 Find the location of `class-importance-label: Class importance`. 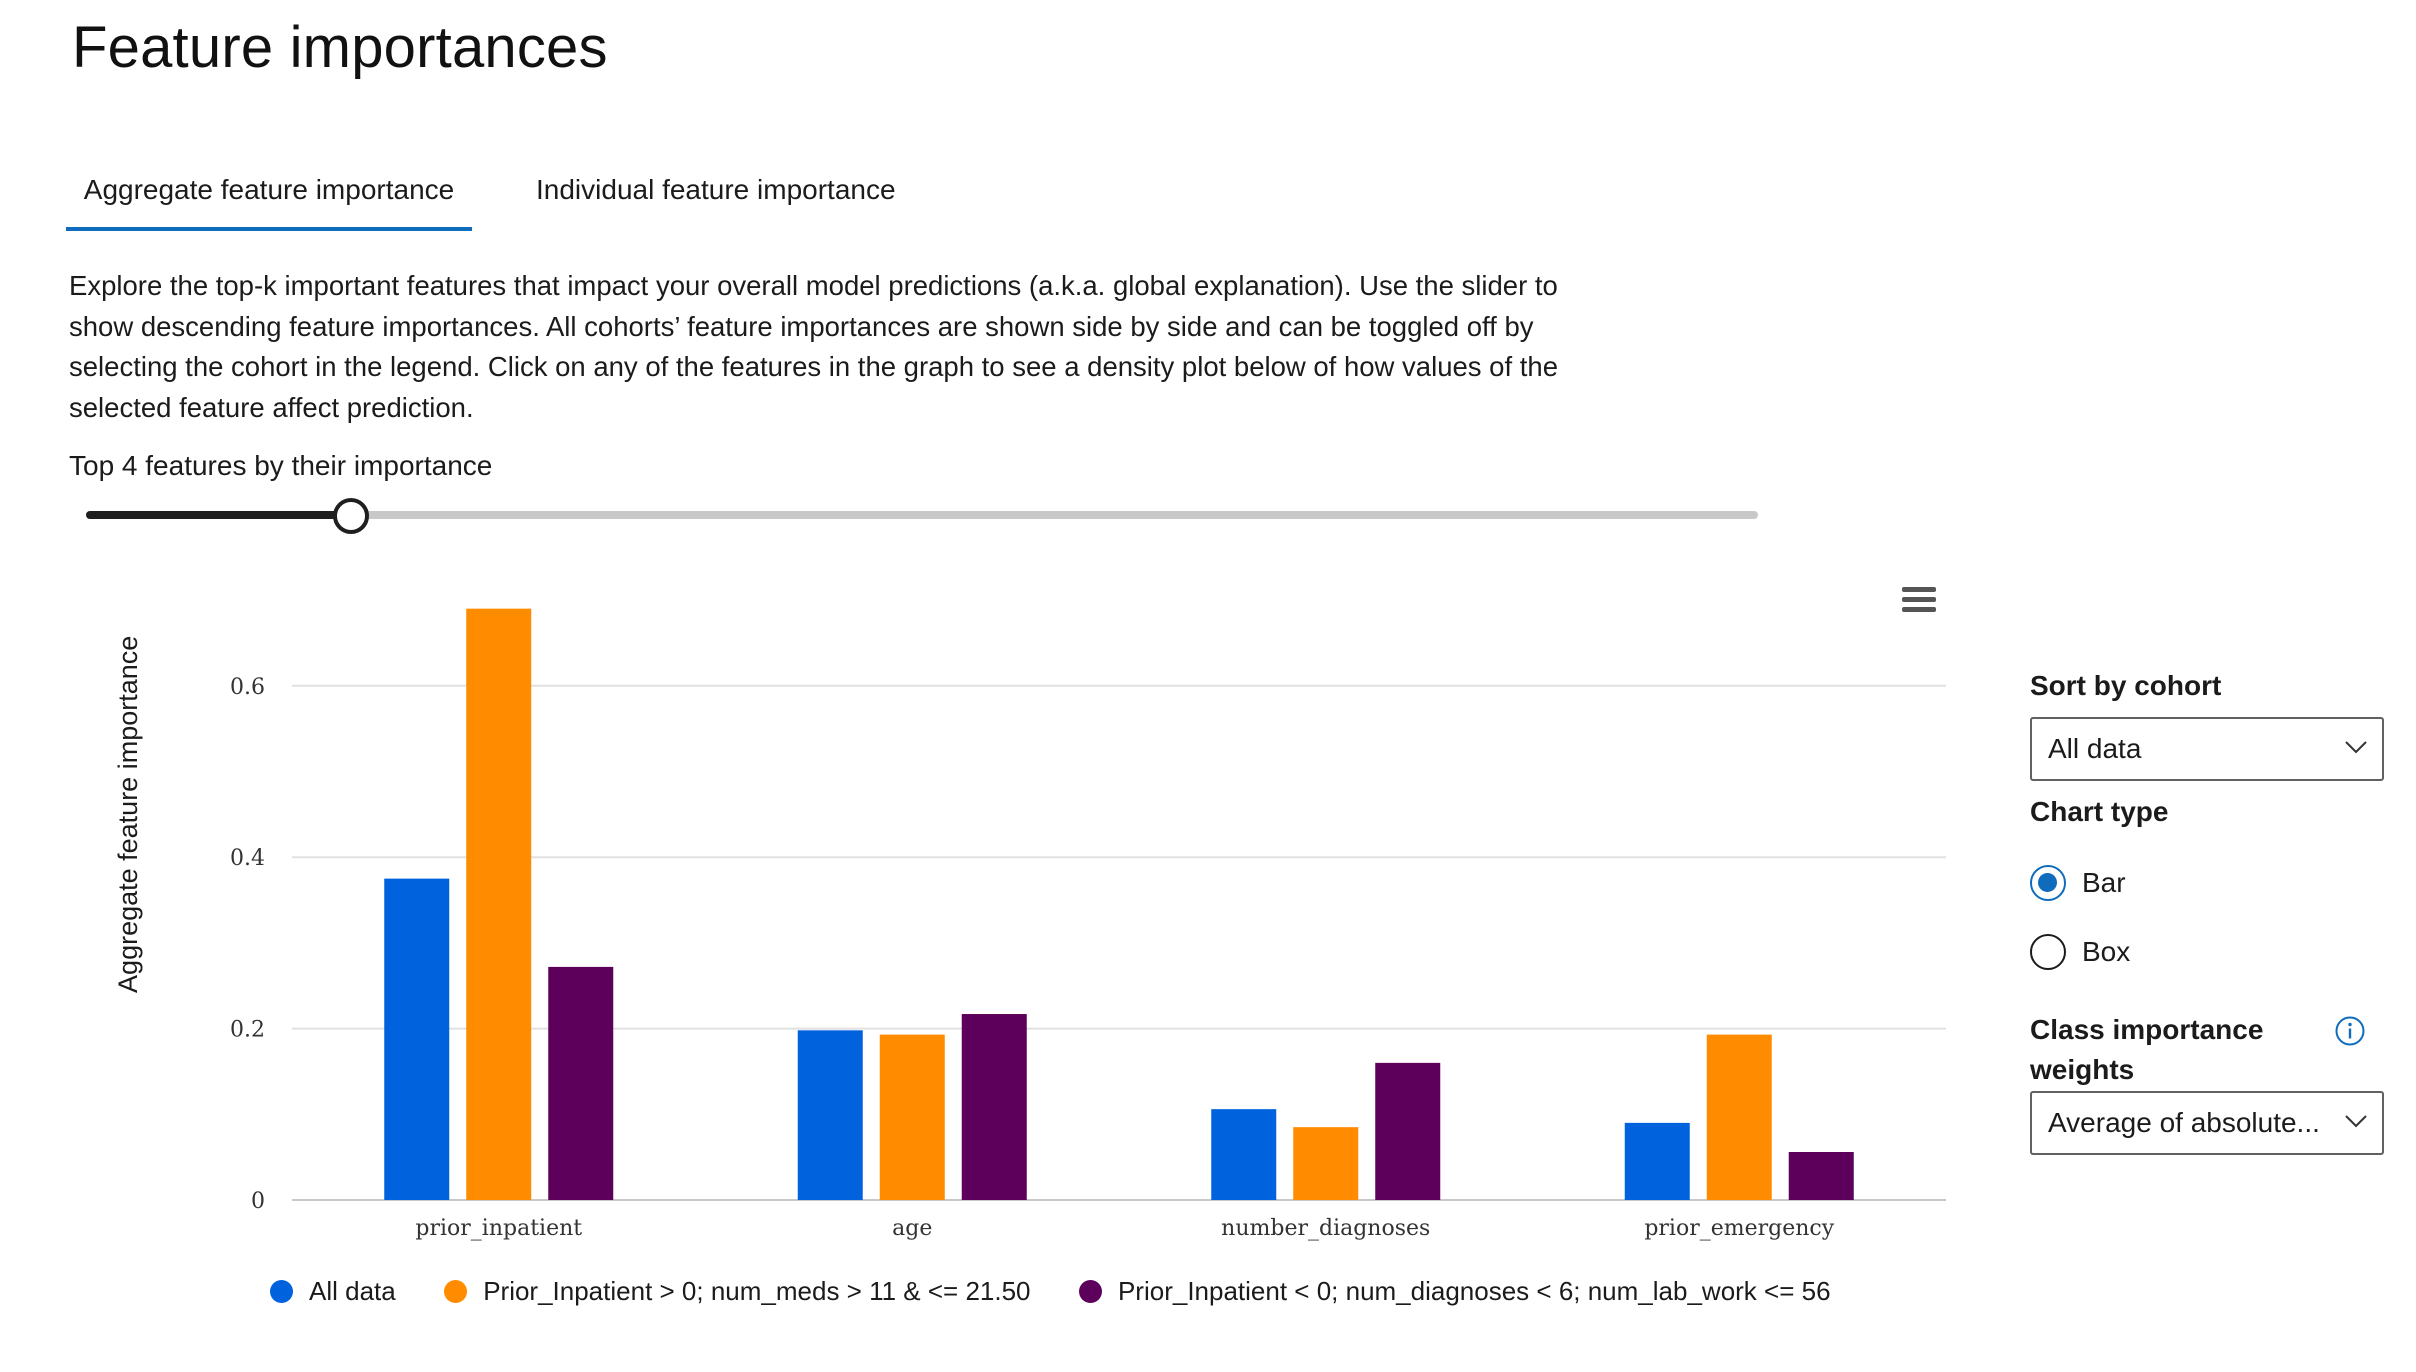

class-importance-label: Class importance is located at coordinates (2147, 1029).